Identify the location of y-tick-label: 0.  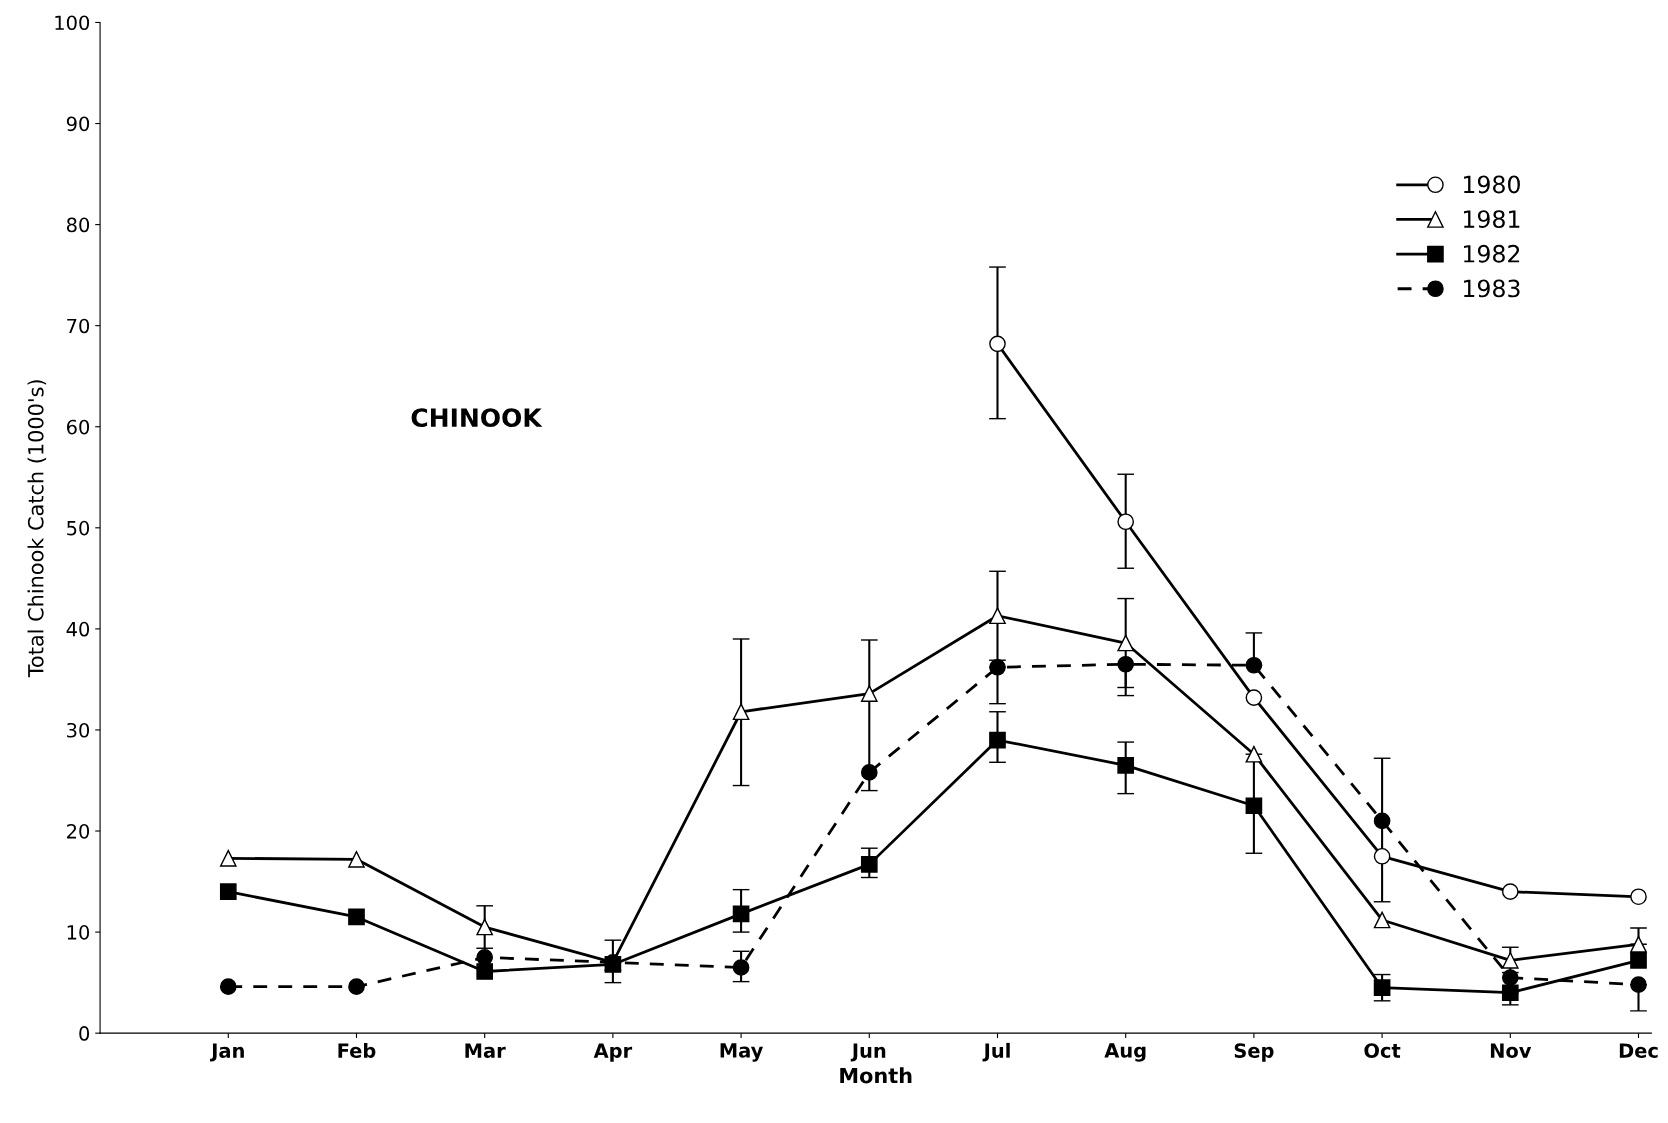
(84, 1033).